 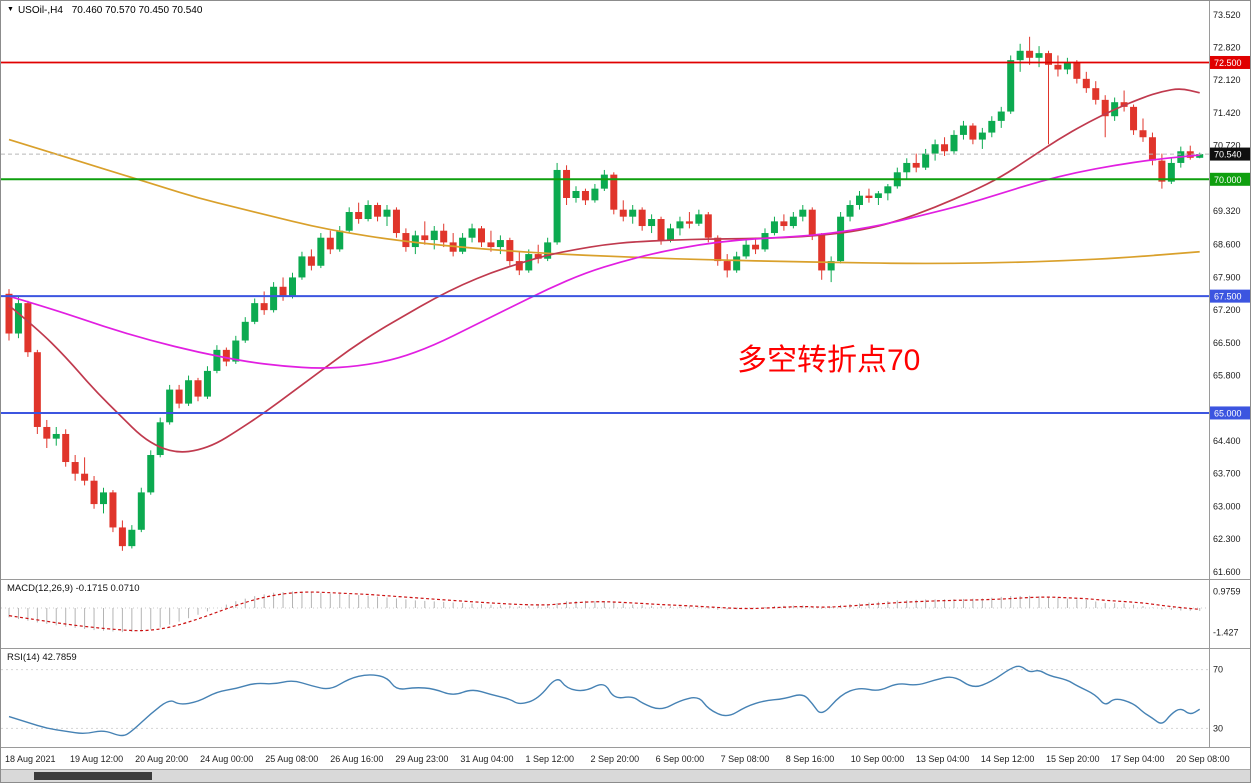 What do you see at coordinates (680, 759) in the screenshot?
I see `time-axis-label: 6 Sep 00:00` at bounding box center [680, 759].